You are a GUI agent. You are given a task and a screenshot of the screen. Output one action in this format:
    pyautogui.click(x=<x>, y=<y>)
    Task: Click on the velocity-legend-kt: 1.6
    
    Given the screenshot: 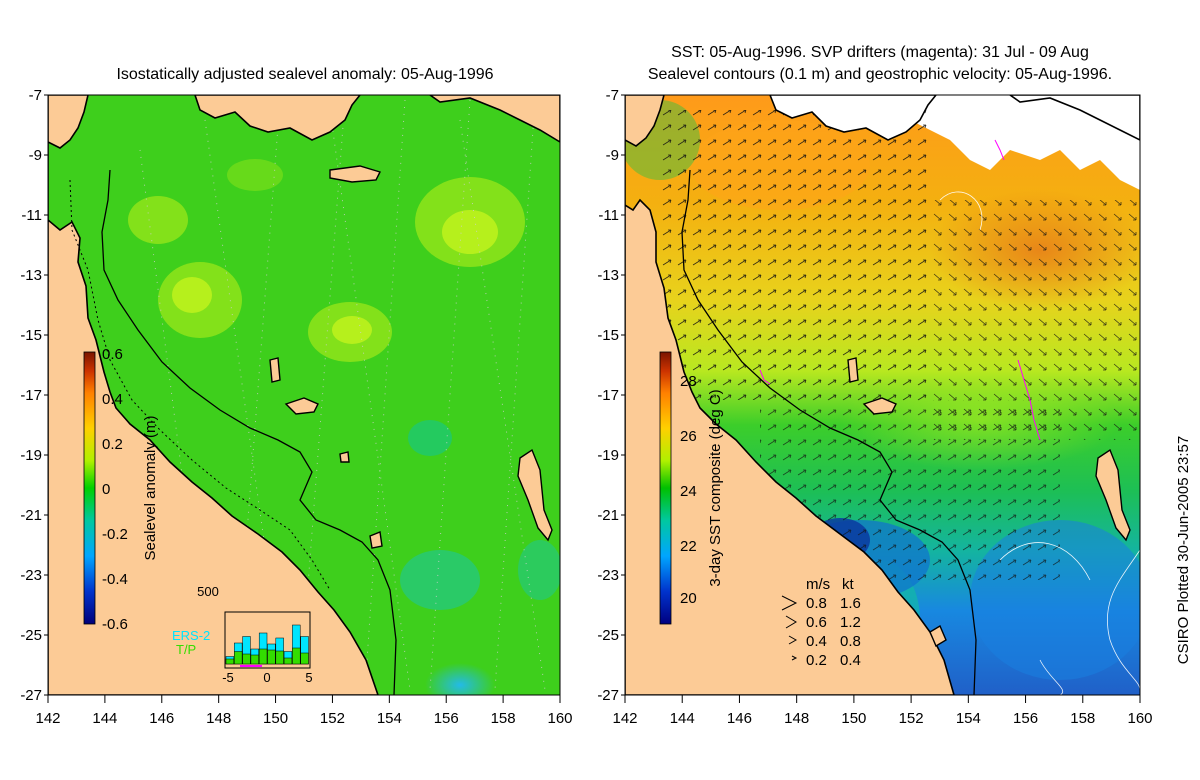 What is the action you would take?
    pyautogui.click(x=850, y=603)
    